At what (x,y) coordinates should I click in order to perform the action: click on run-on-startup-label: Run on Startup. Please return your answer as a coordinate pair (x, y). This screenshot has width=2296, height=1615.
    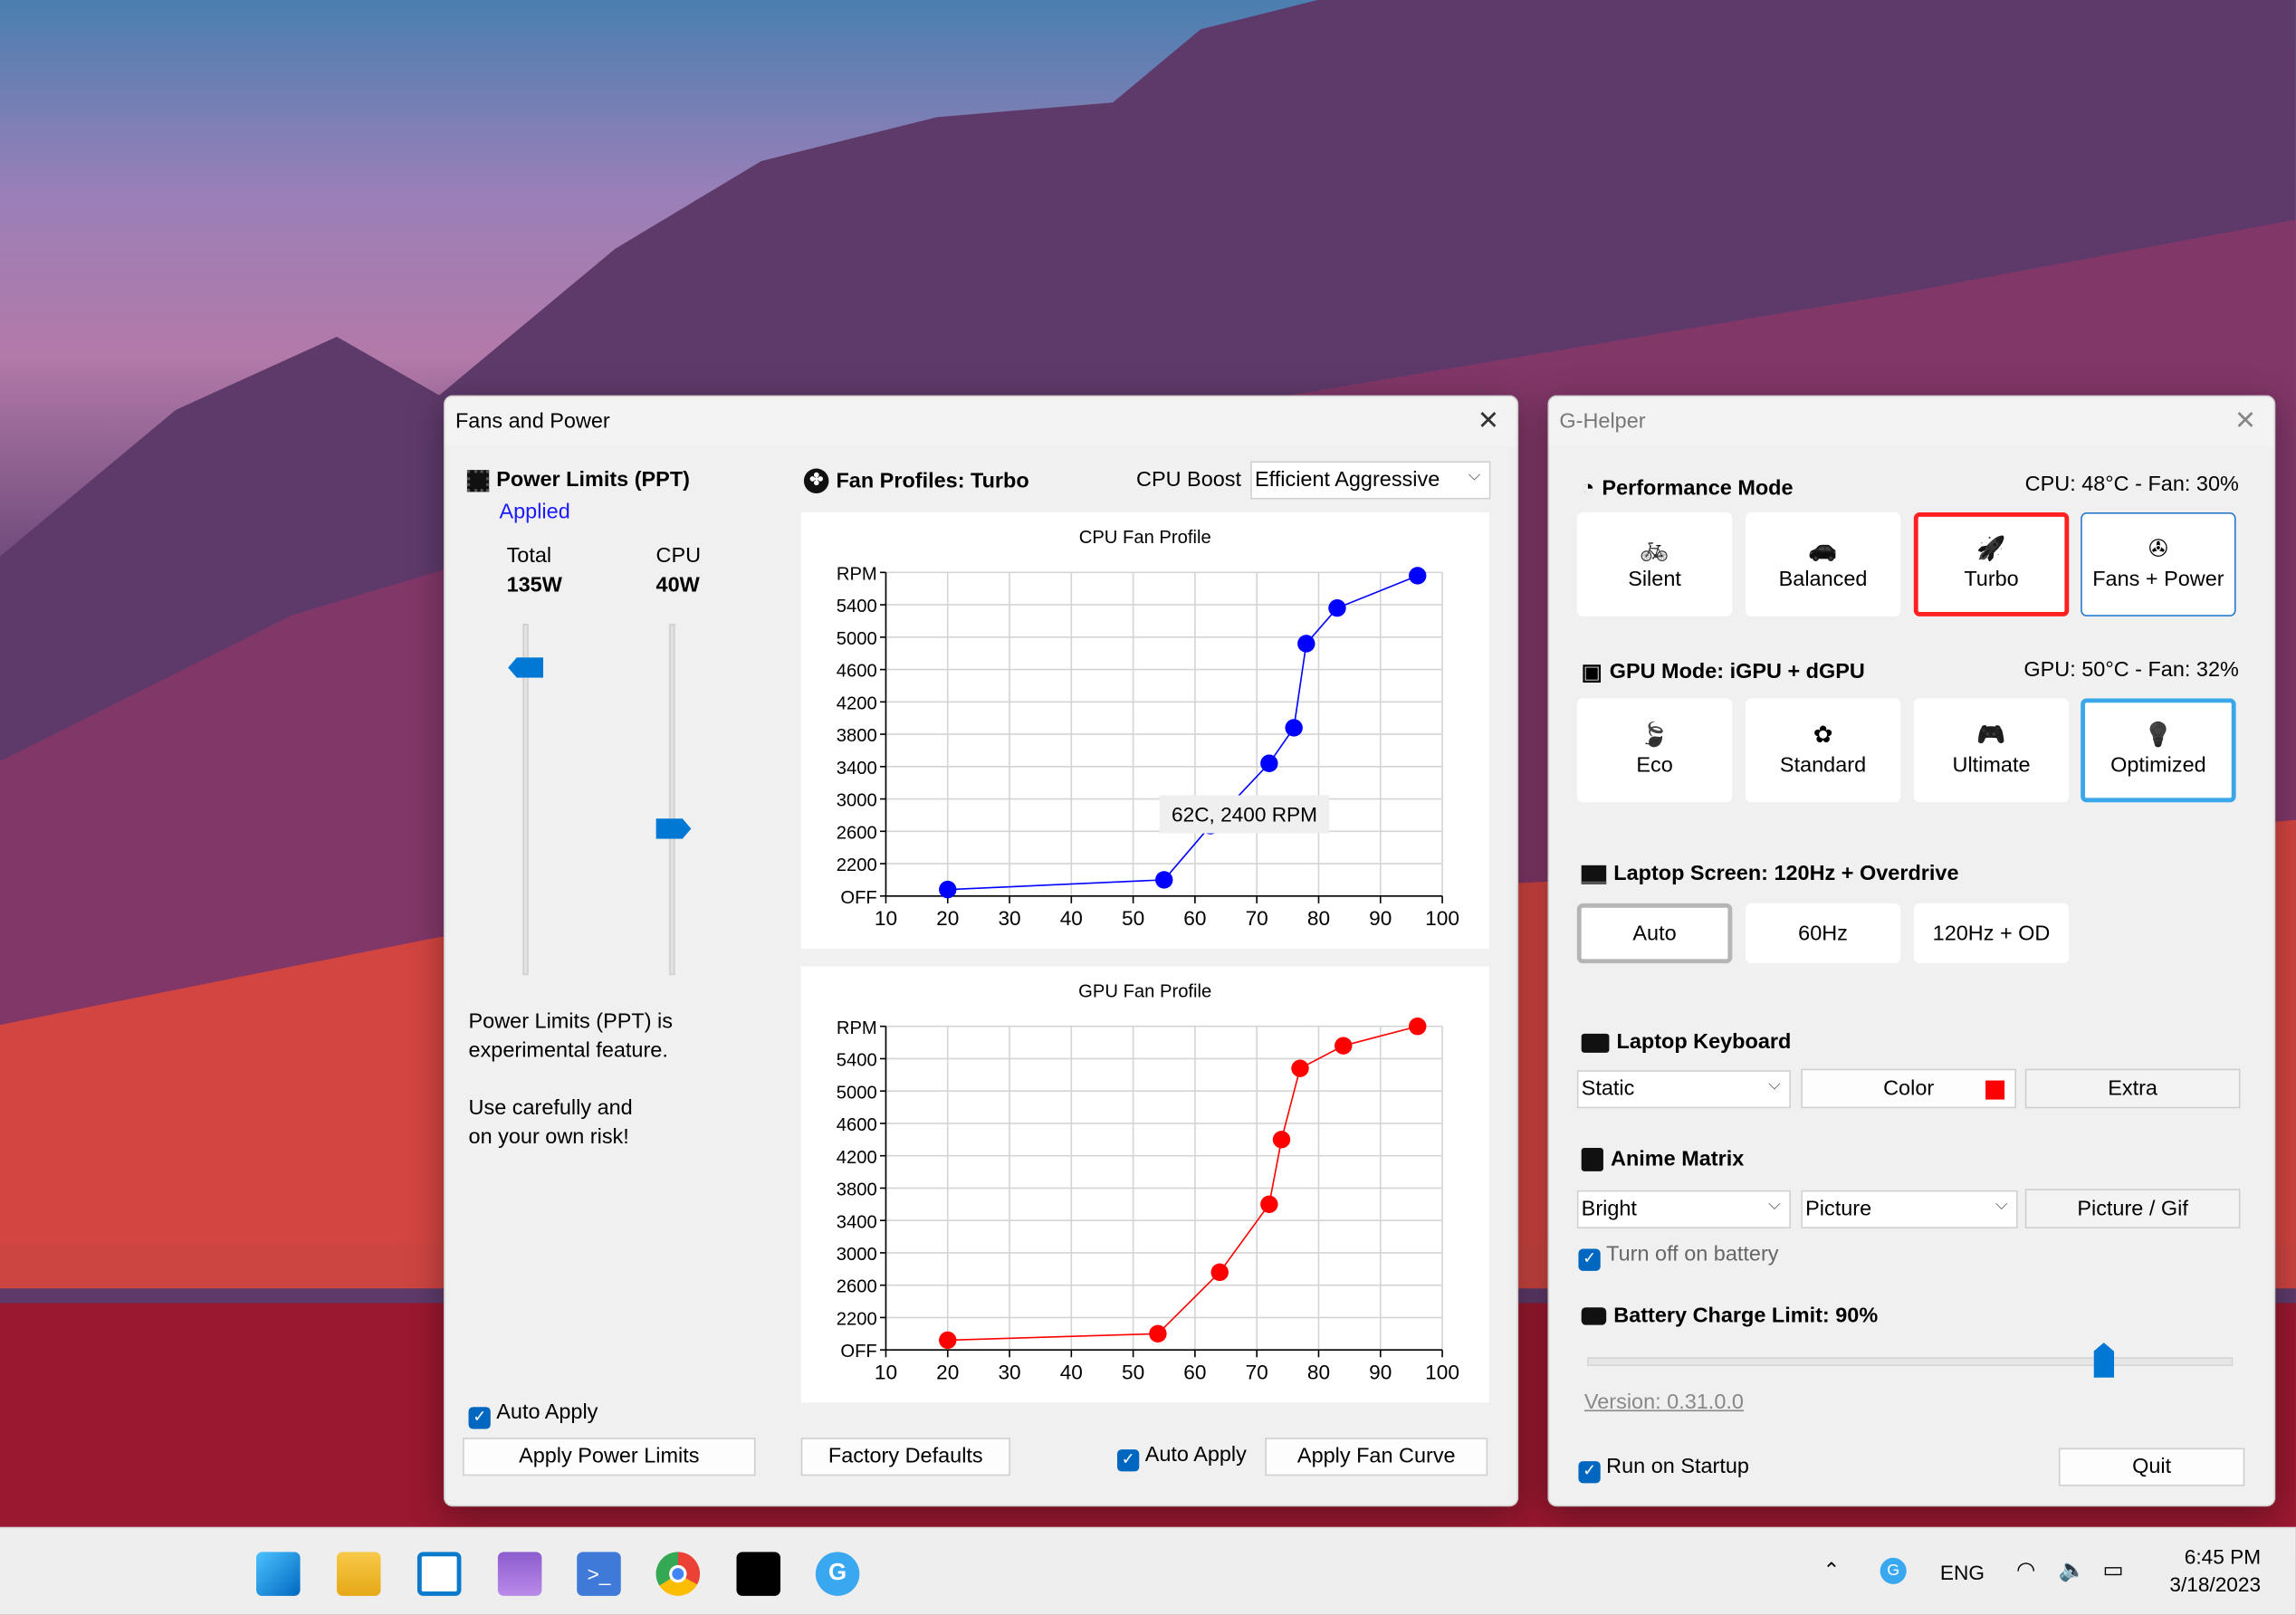
    Looking at the image, I should click on (1677, 1467).